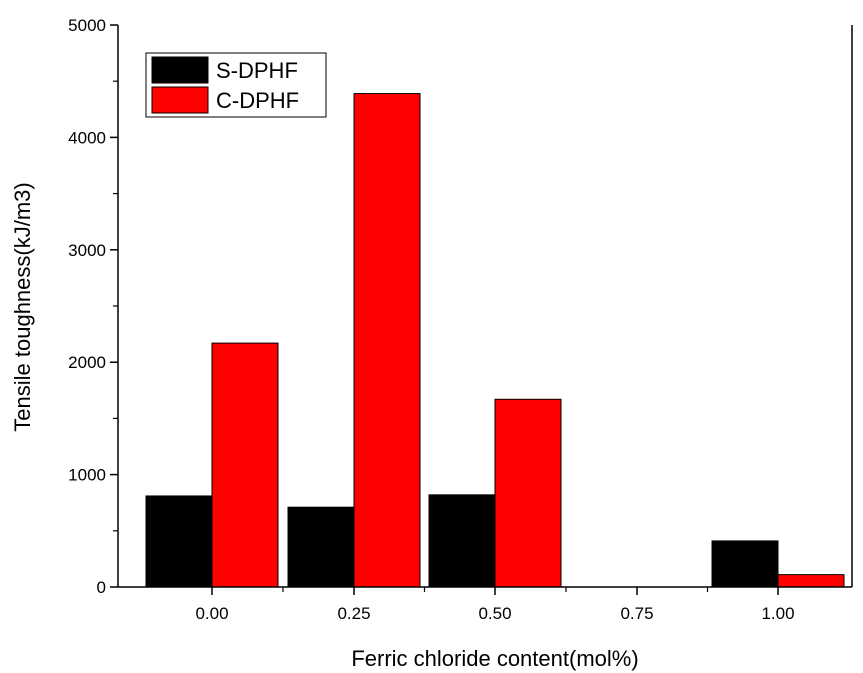 This screenshot has width=863, height=673. Describe the element at coordinates (321, 547) in the screenshot. I see `bar-s-dphf-0.25` at that location.